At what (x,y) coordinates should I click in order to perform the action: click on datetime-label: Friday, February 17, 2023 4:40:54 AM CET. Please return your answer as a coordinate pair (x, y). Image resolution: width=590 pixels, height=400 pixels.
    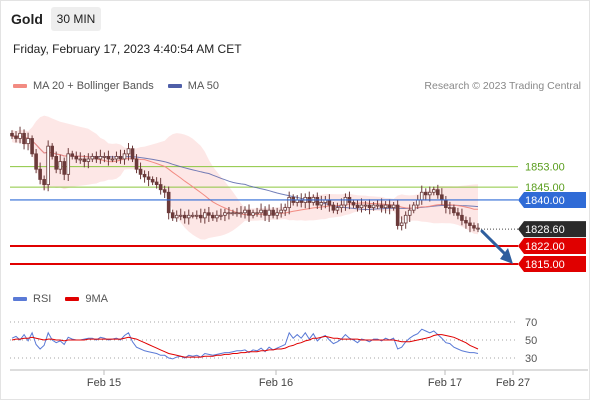
    Looking at the image, I should click on (127, 49).